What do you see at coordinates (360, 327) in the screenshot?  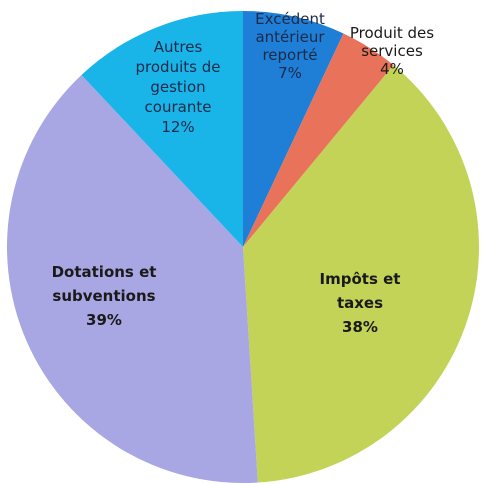 I see `slice-percent: 38%` at bounding box center [360, 327].